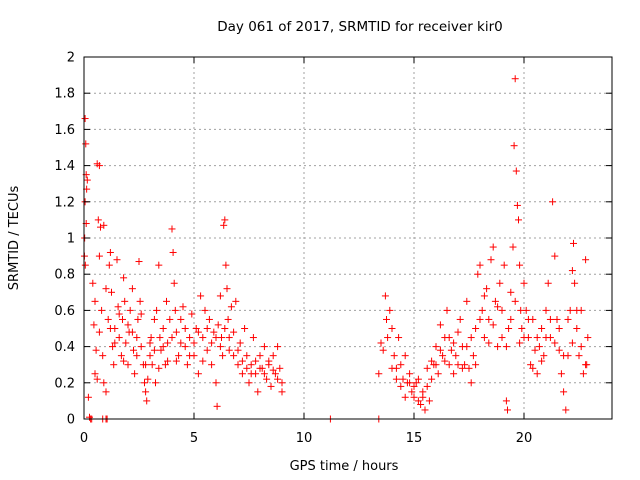 This screenshot has width=640, height=480. Describe the element at coordinates (194, 438) in the screenshot. I see `x-tick-label: 5` at that location.